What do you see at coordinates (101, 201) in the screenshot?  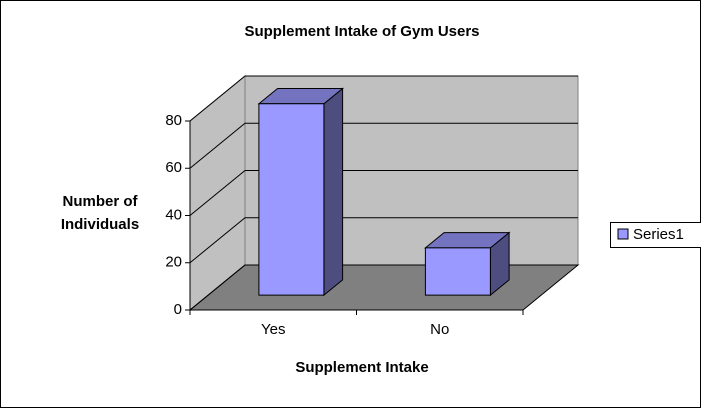 I see `y-axis-title: Number of` at bounding box center [101, 201].